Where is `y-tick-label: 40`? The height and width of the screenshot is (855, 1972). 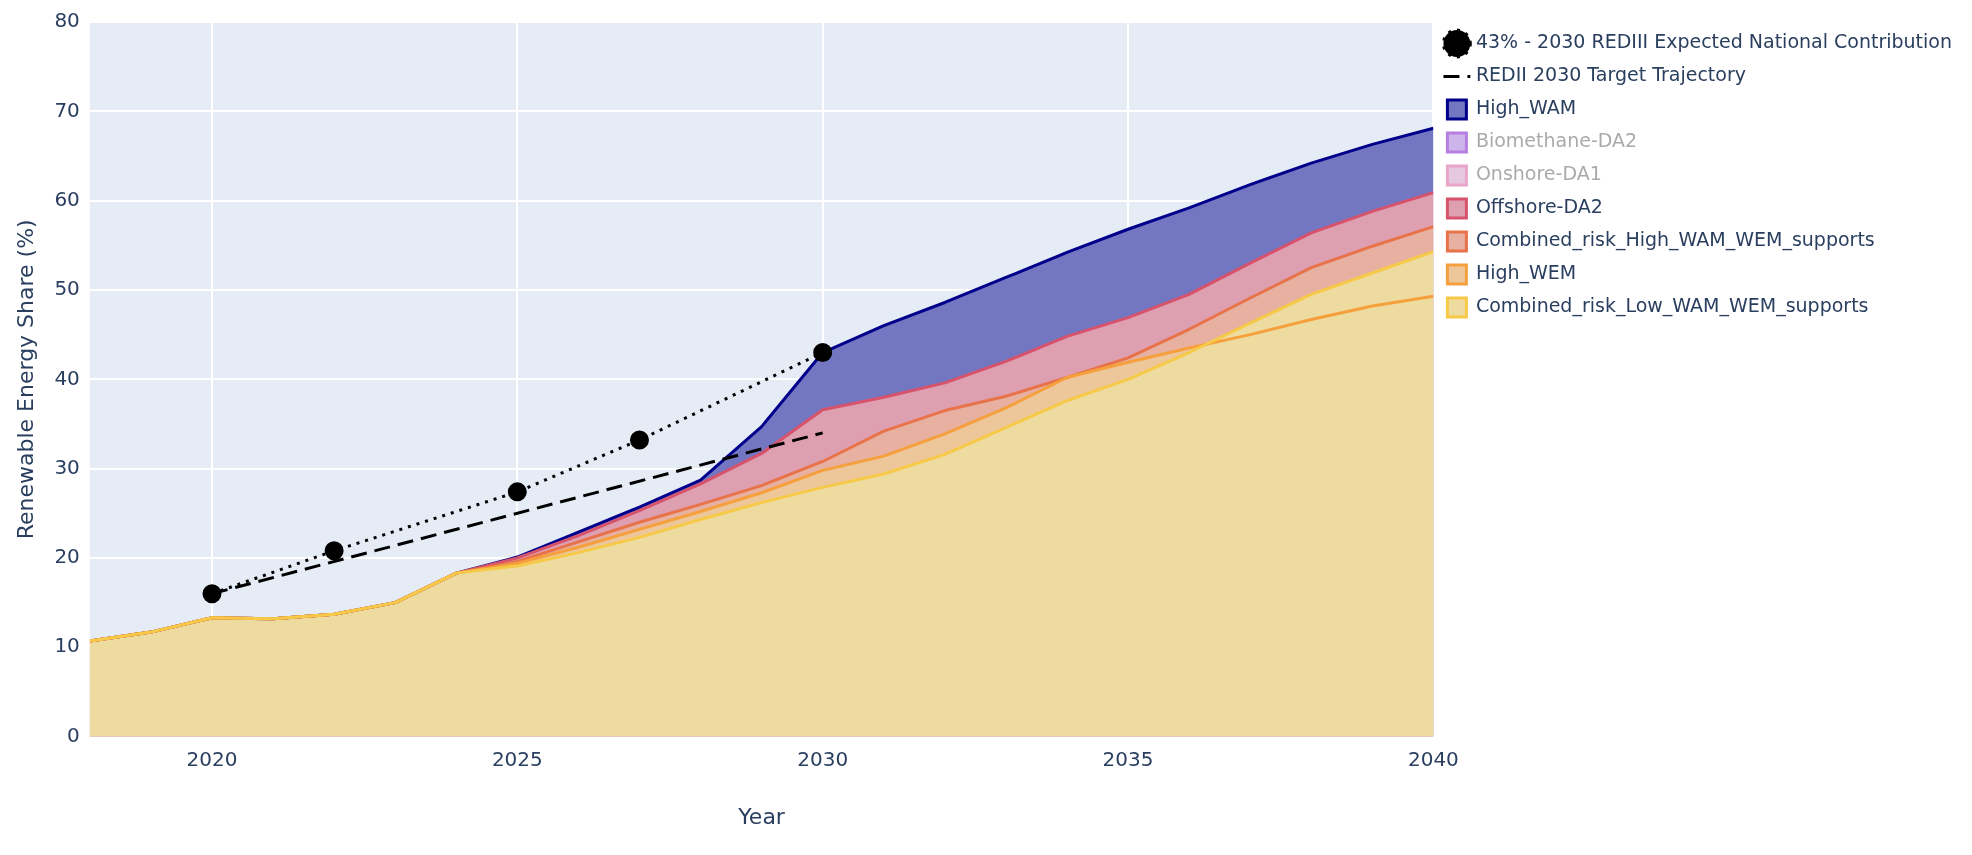 y-tick-label: 40 is located at coordinates (67, 377).